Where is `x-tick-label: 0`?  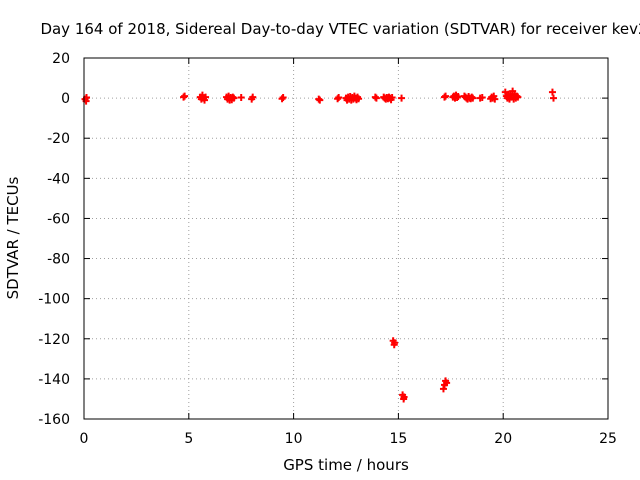
x-tick-label: 0 is located at coordinates (84, 439).